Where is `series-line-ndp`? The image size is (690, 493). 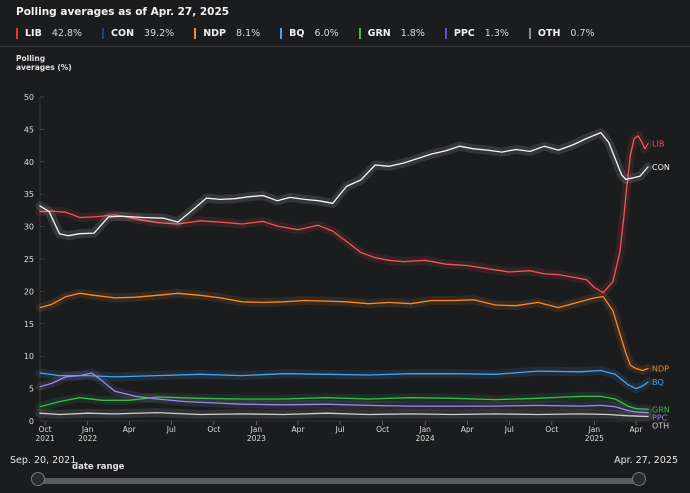
series-line-ndp is located at coordinates (344, 332).